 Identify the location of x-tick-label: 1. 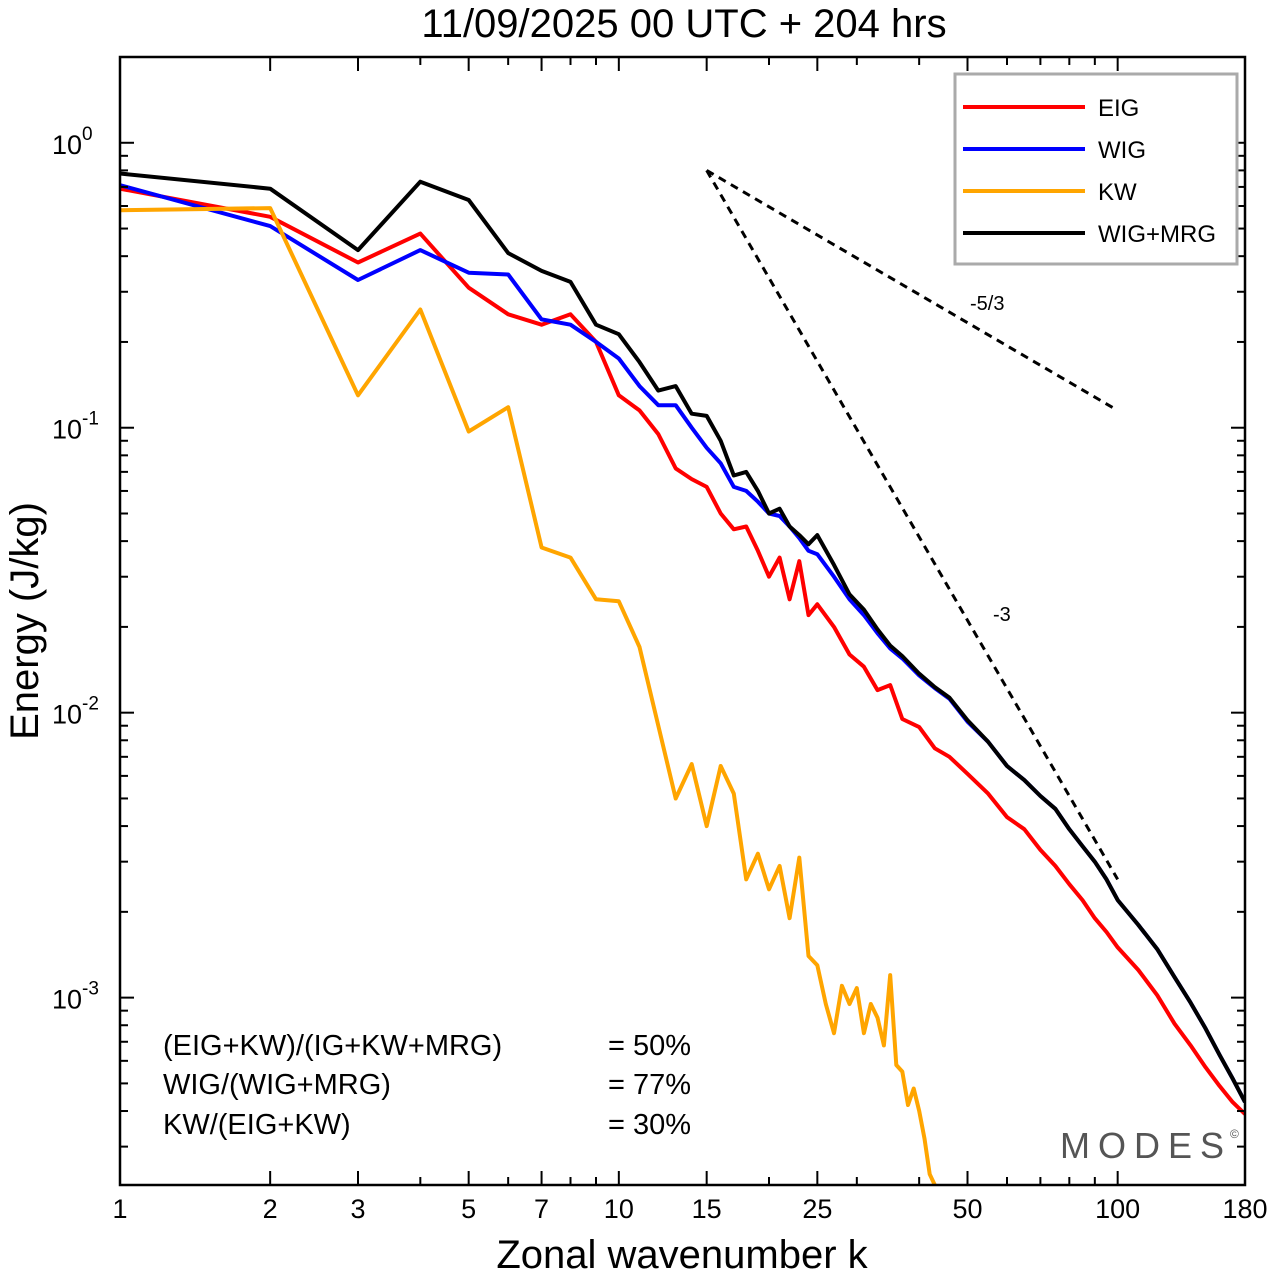
(119, 1209).